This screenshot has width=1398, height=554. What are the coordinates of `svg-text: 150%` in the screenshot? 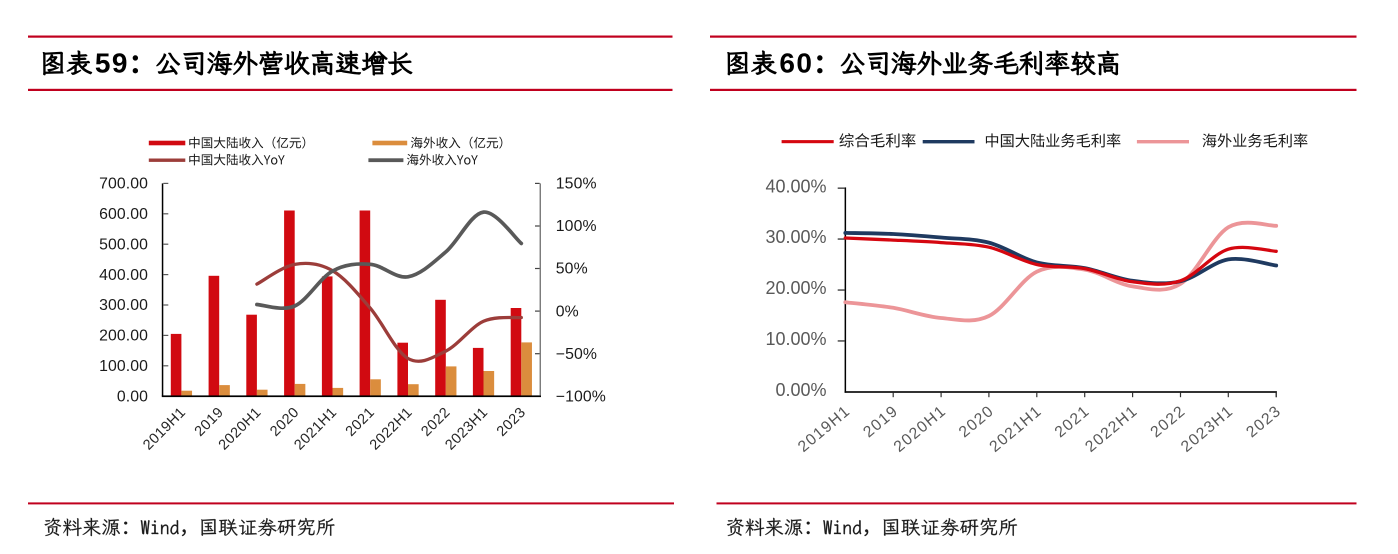 It's located at (576, 184).